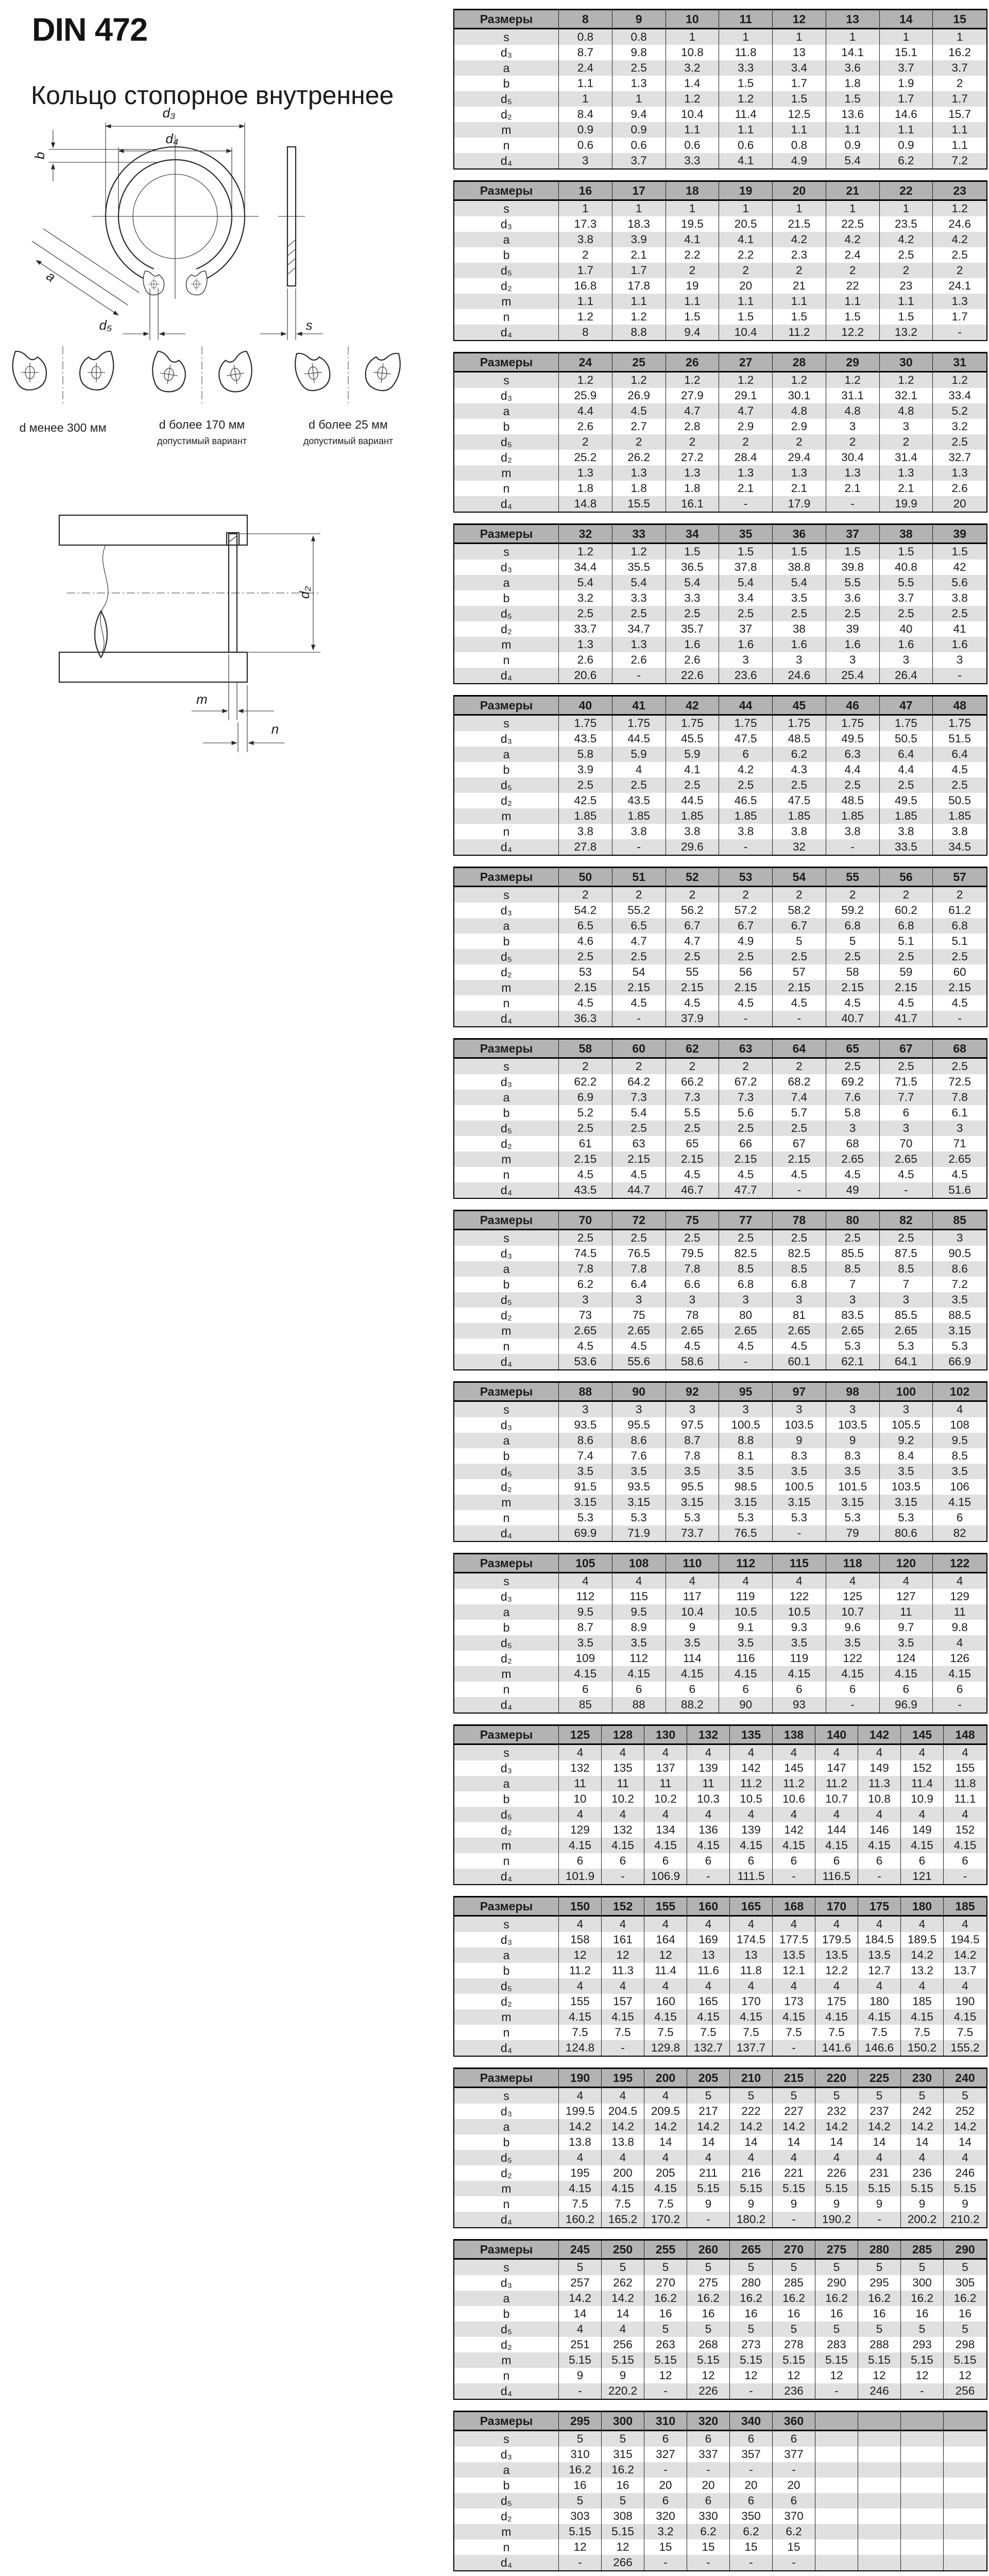 The image size is (989, 2576). What do you see at coordinates (959, 1253) in the screenshot?
I see `value-cell: 90.5` at bounding box center [959, 1253].